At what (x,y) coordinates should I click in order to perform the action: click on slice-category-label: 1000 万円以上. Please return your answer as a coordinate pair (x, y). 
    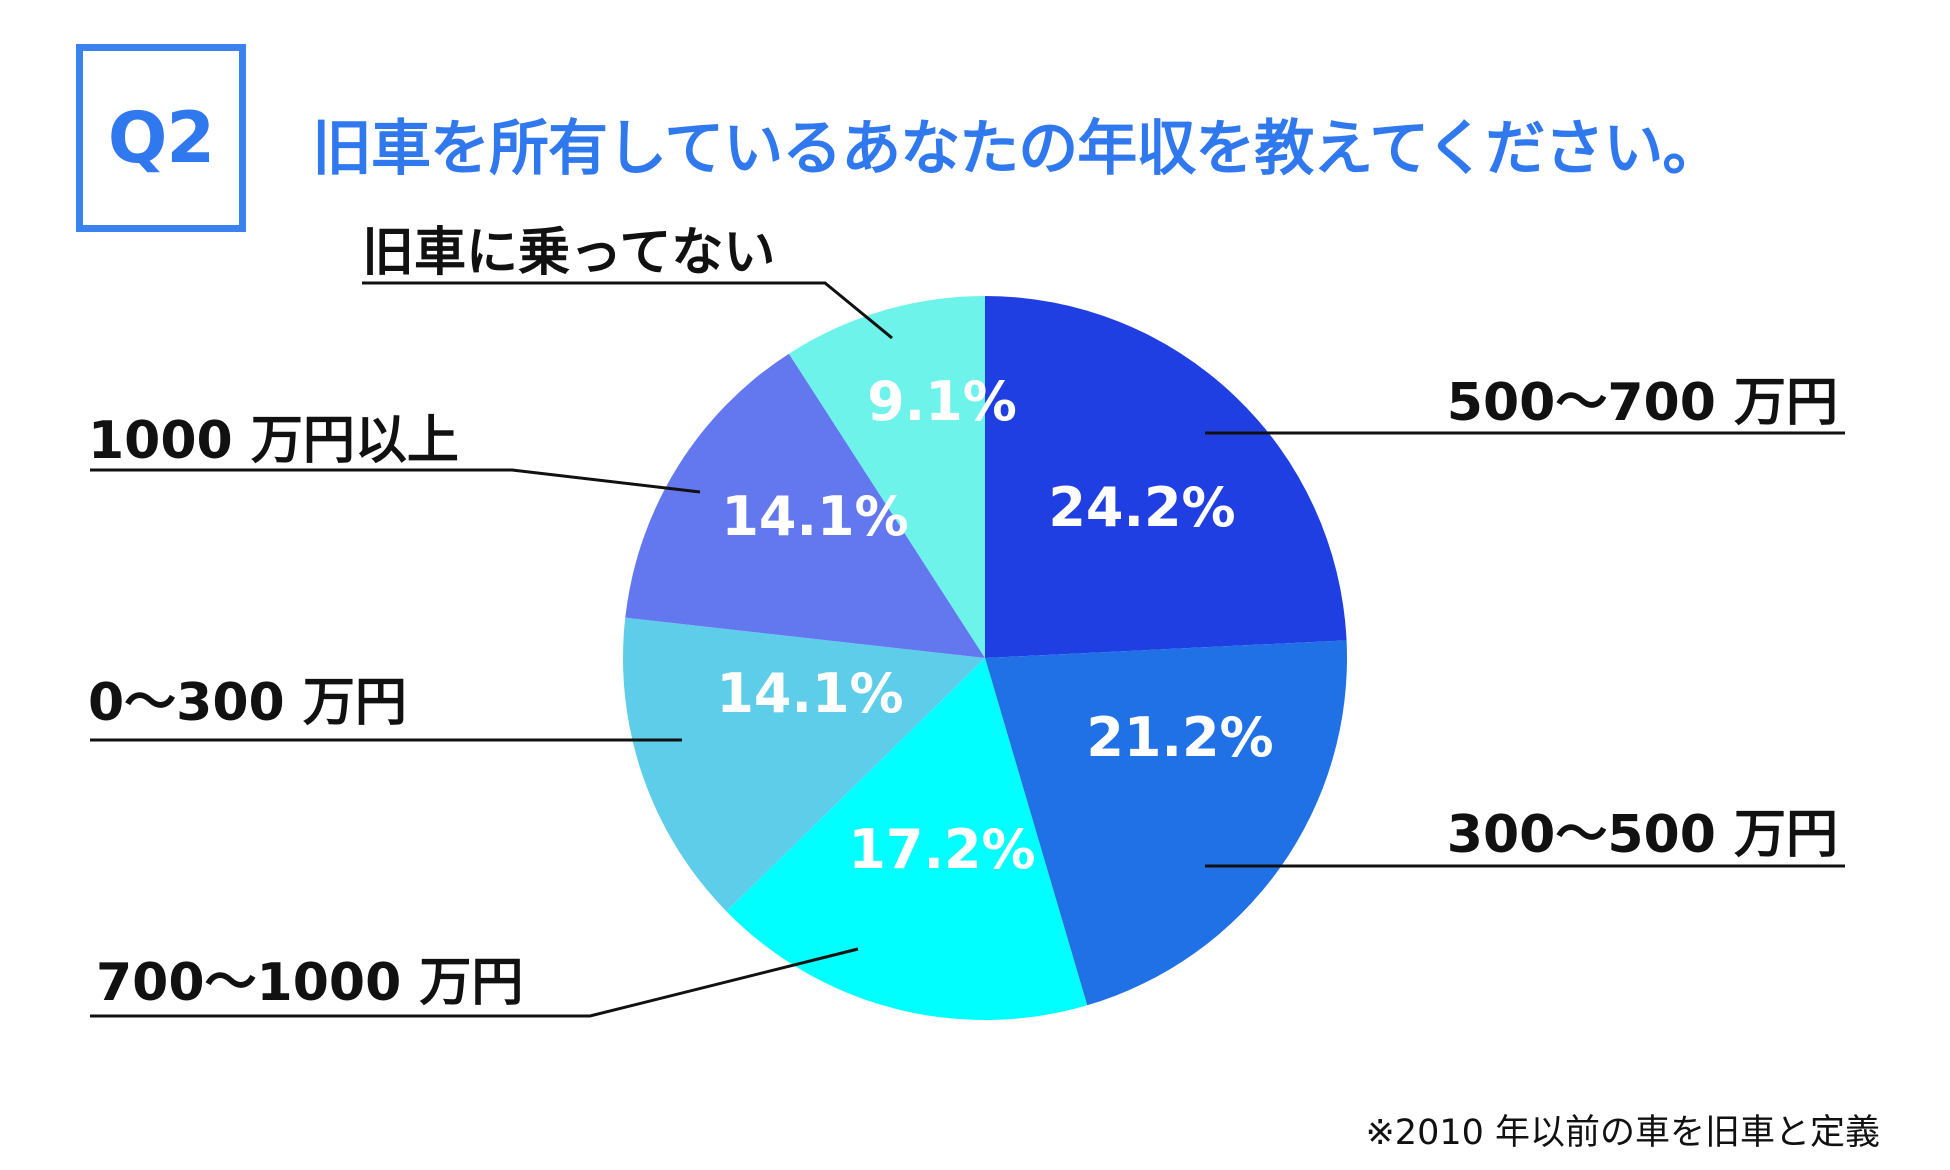
    Looking at the image, I should click on (273, 441).